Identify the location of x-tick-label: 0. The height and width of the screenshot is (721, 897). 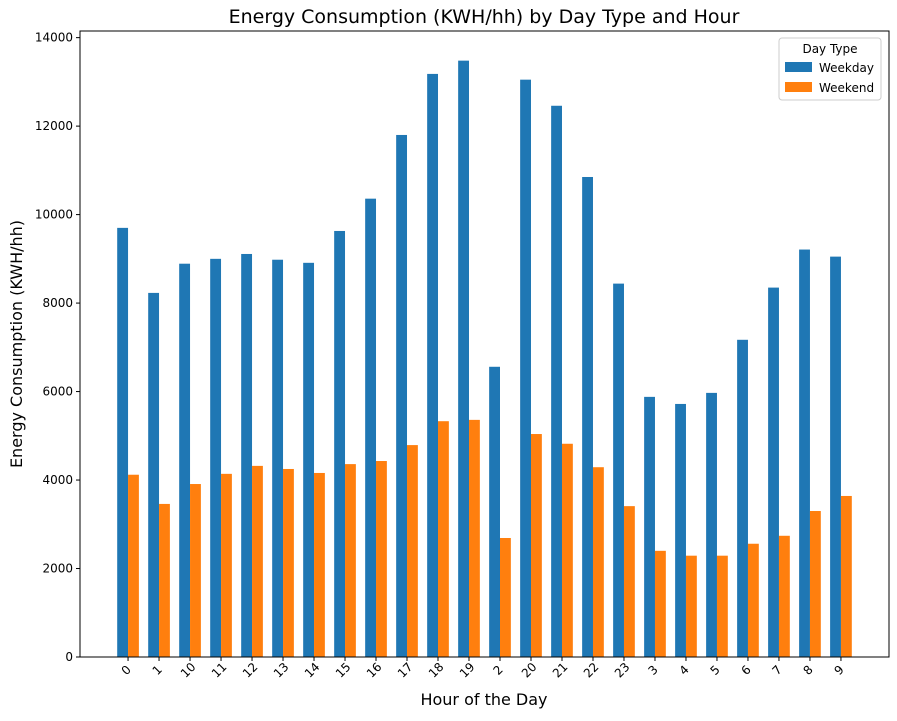
(126, 670).